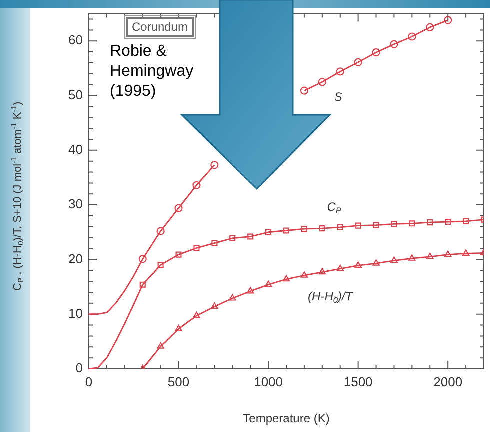 Image resolution: width=490 pixels, height=432 pixels. Describe the element at coordinates (358, 382) in the screenshot. I see `x-tick-label: 1500` at that location.